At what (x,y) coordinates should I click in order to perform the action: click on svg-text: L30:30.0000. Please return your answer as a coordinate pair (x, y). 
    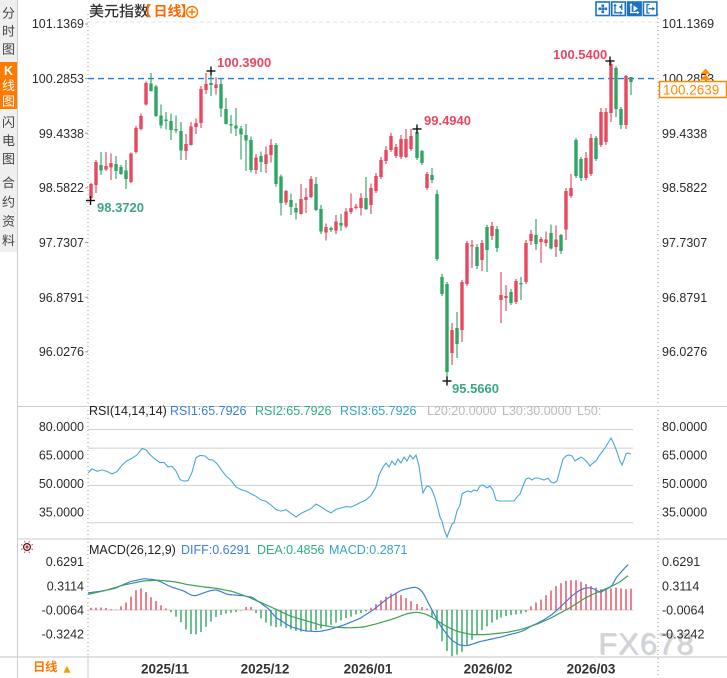
    Looking at the image, I should click on (537, 411).